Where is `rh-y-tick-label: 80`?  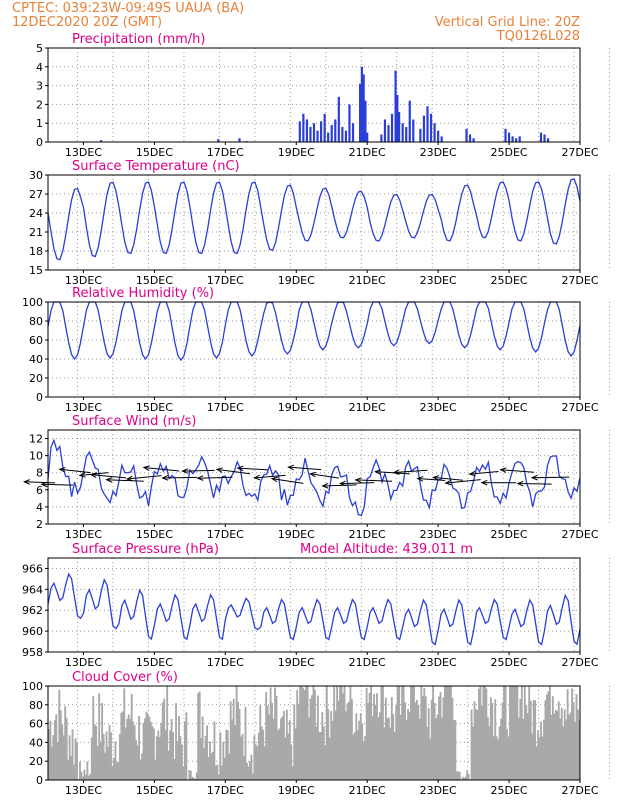 rh-y-tick-label: 80 is located at coordinates (36, 321).